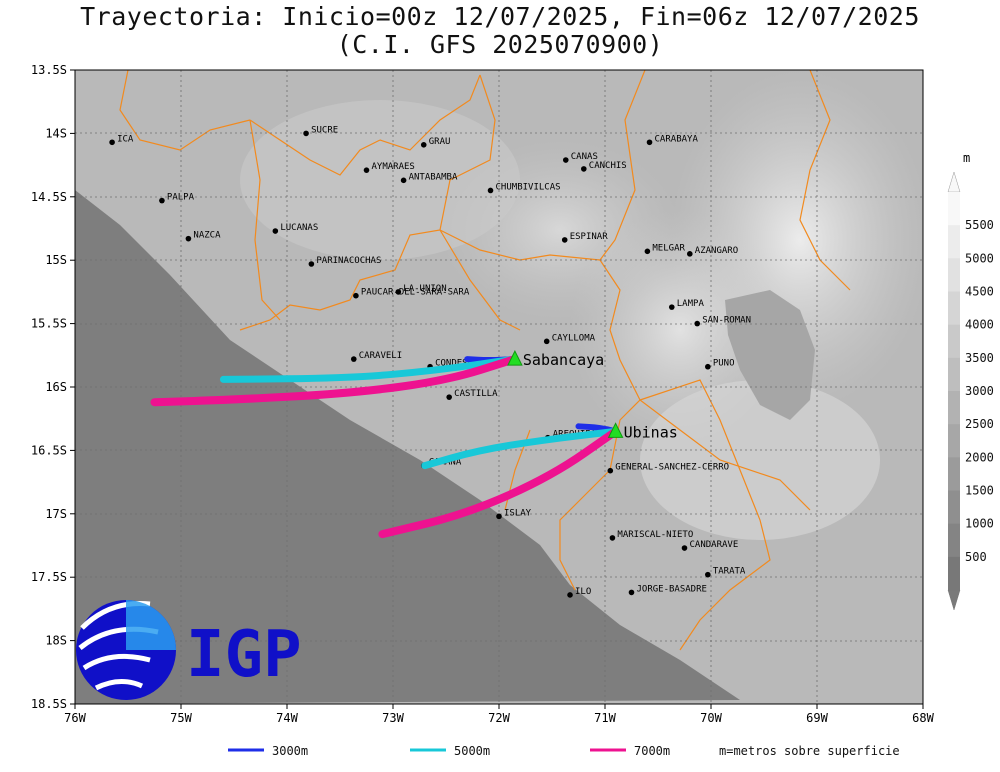 The width and height of the screenshot is (1000, 772). I want to click on colorbar-label: 5000, so click(979, 258).